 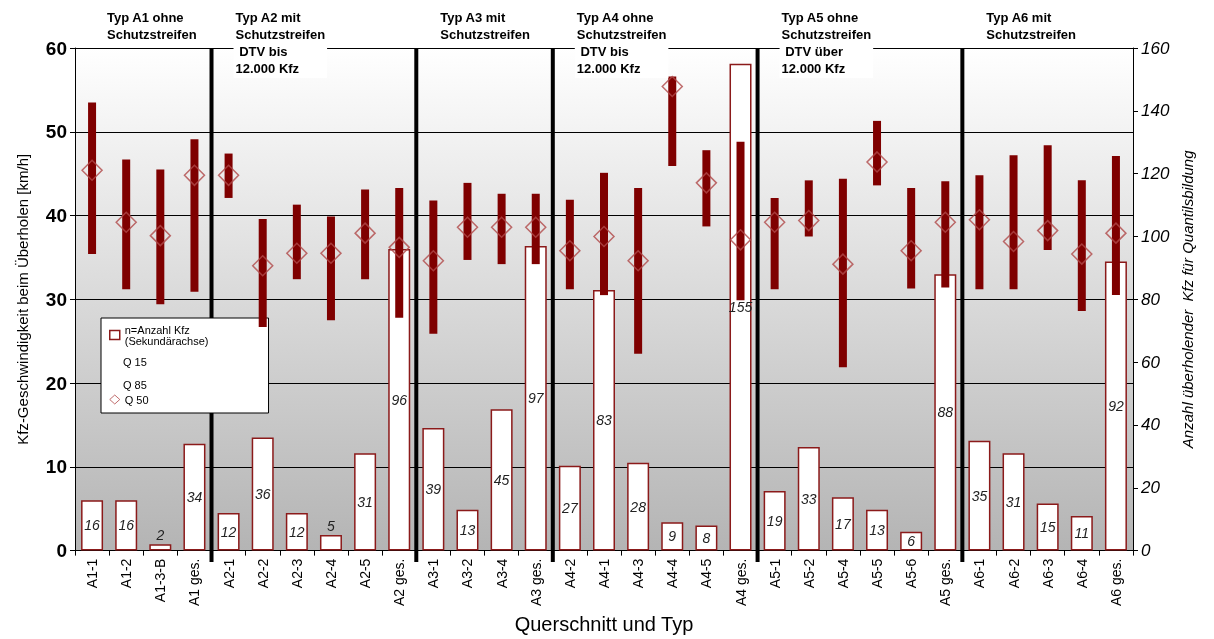 What do you see at coordinates (1188, 299) in the screenshot?
I see `y2-axis-title: Anzahl überholender Kfz für Quantilsbildung` at bounding box center [1188, 299].